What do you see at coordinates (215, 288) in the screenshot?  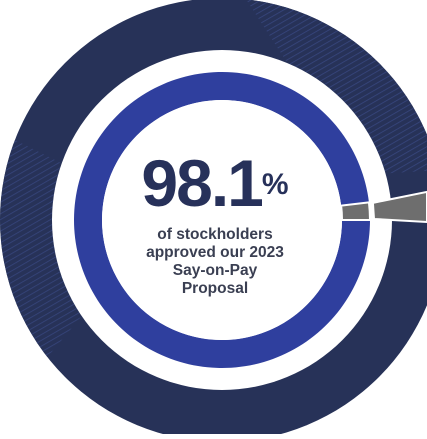 I see `description-line-4: Proposal` at bounding box center [215, 288].